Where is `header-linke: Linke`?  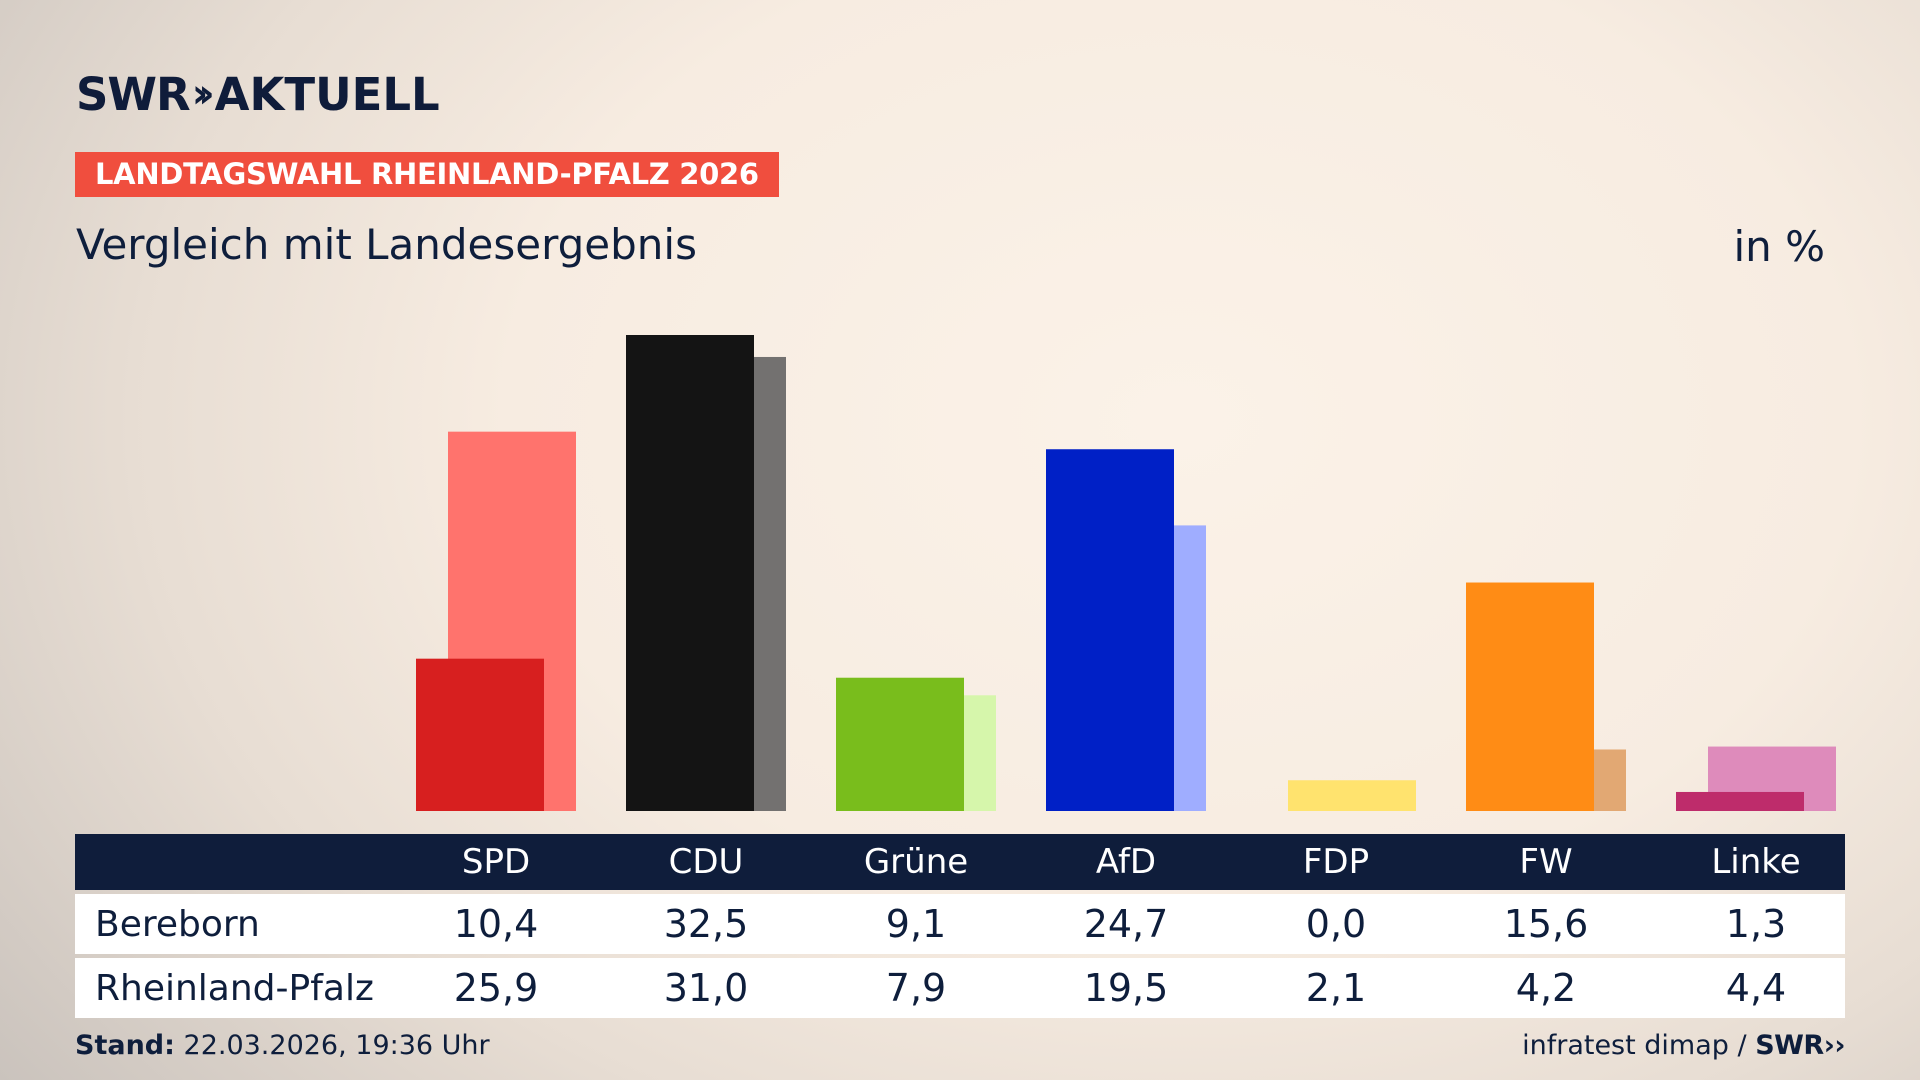 header-linke: Linke is located at coordinates (1756, 862).